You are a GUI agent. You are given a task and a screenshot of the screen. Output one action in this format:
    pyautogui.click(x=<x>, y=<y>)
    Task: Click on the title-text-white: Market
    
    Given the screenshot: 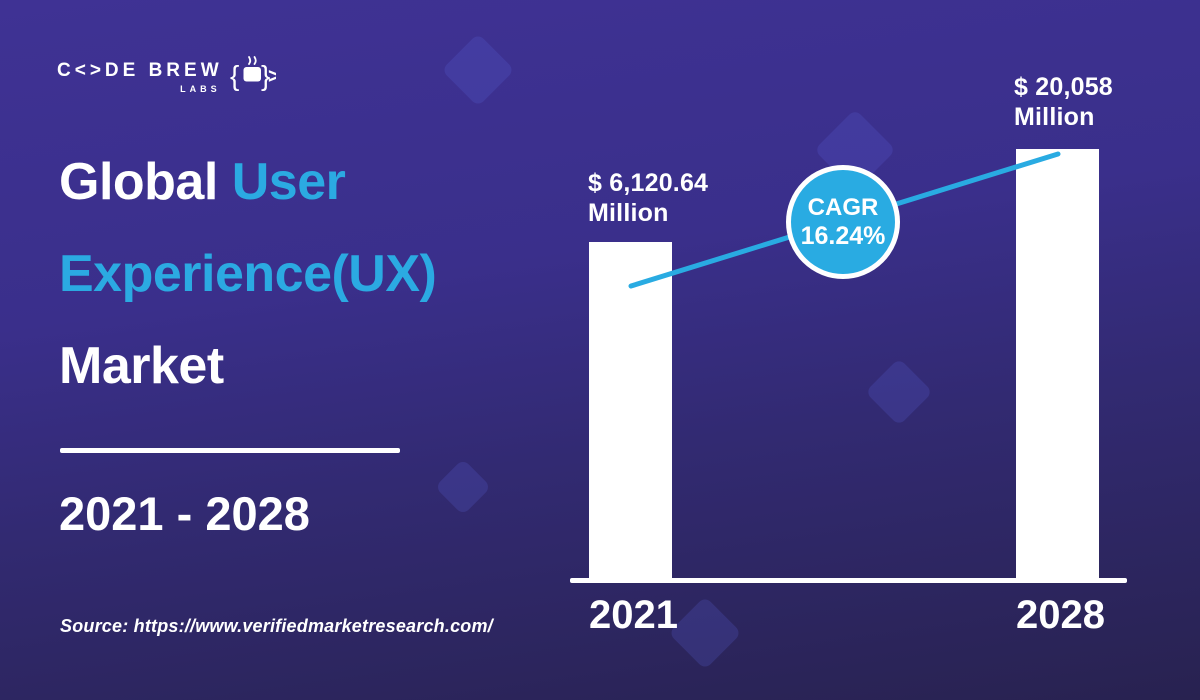 What is the action you would take?
    pyautogui.click(x=141, y=366)
    